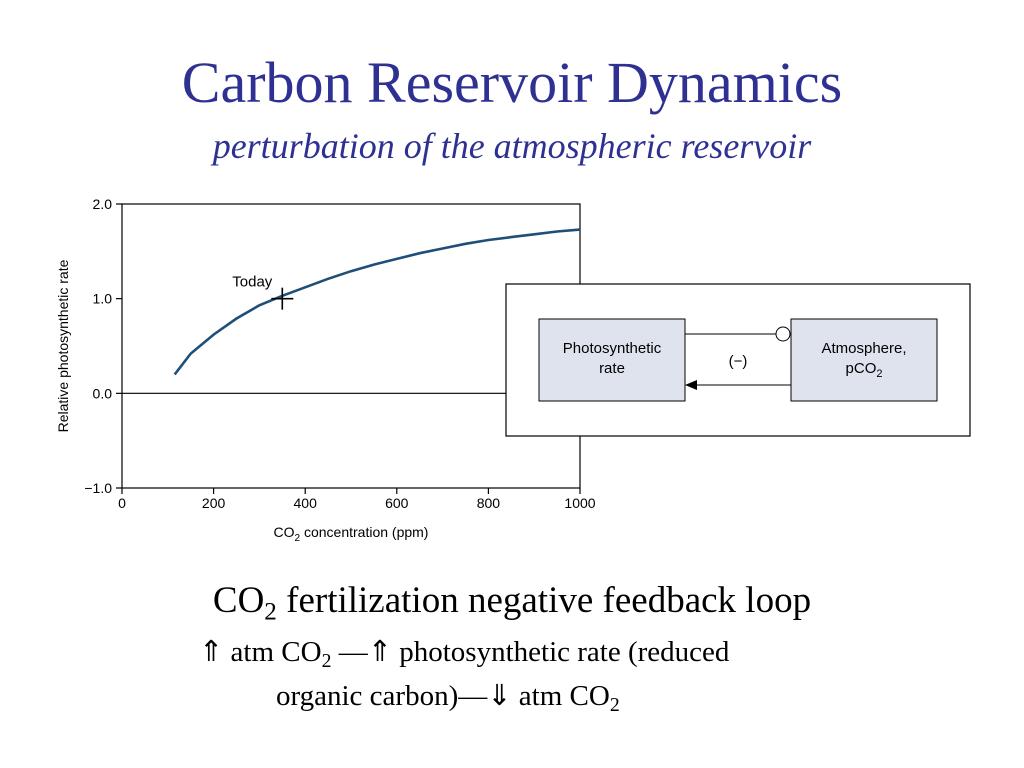  What do you see at coordinates (377, 302) in the screenshot?
I see `photosynthetic-rate-curve` at bounding box center [377, 302].